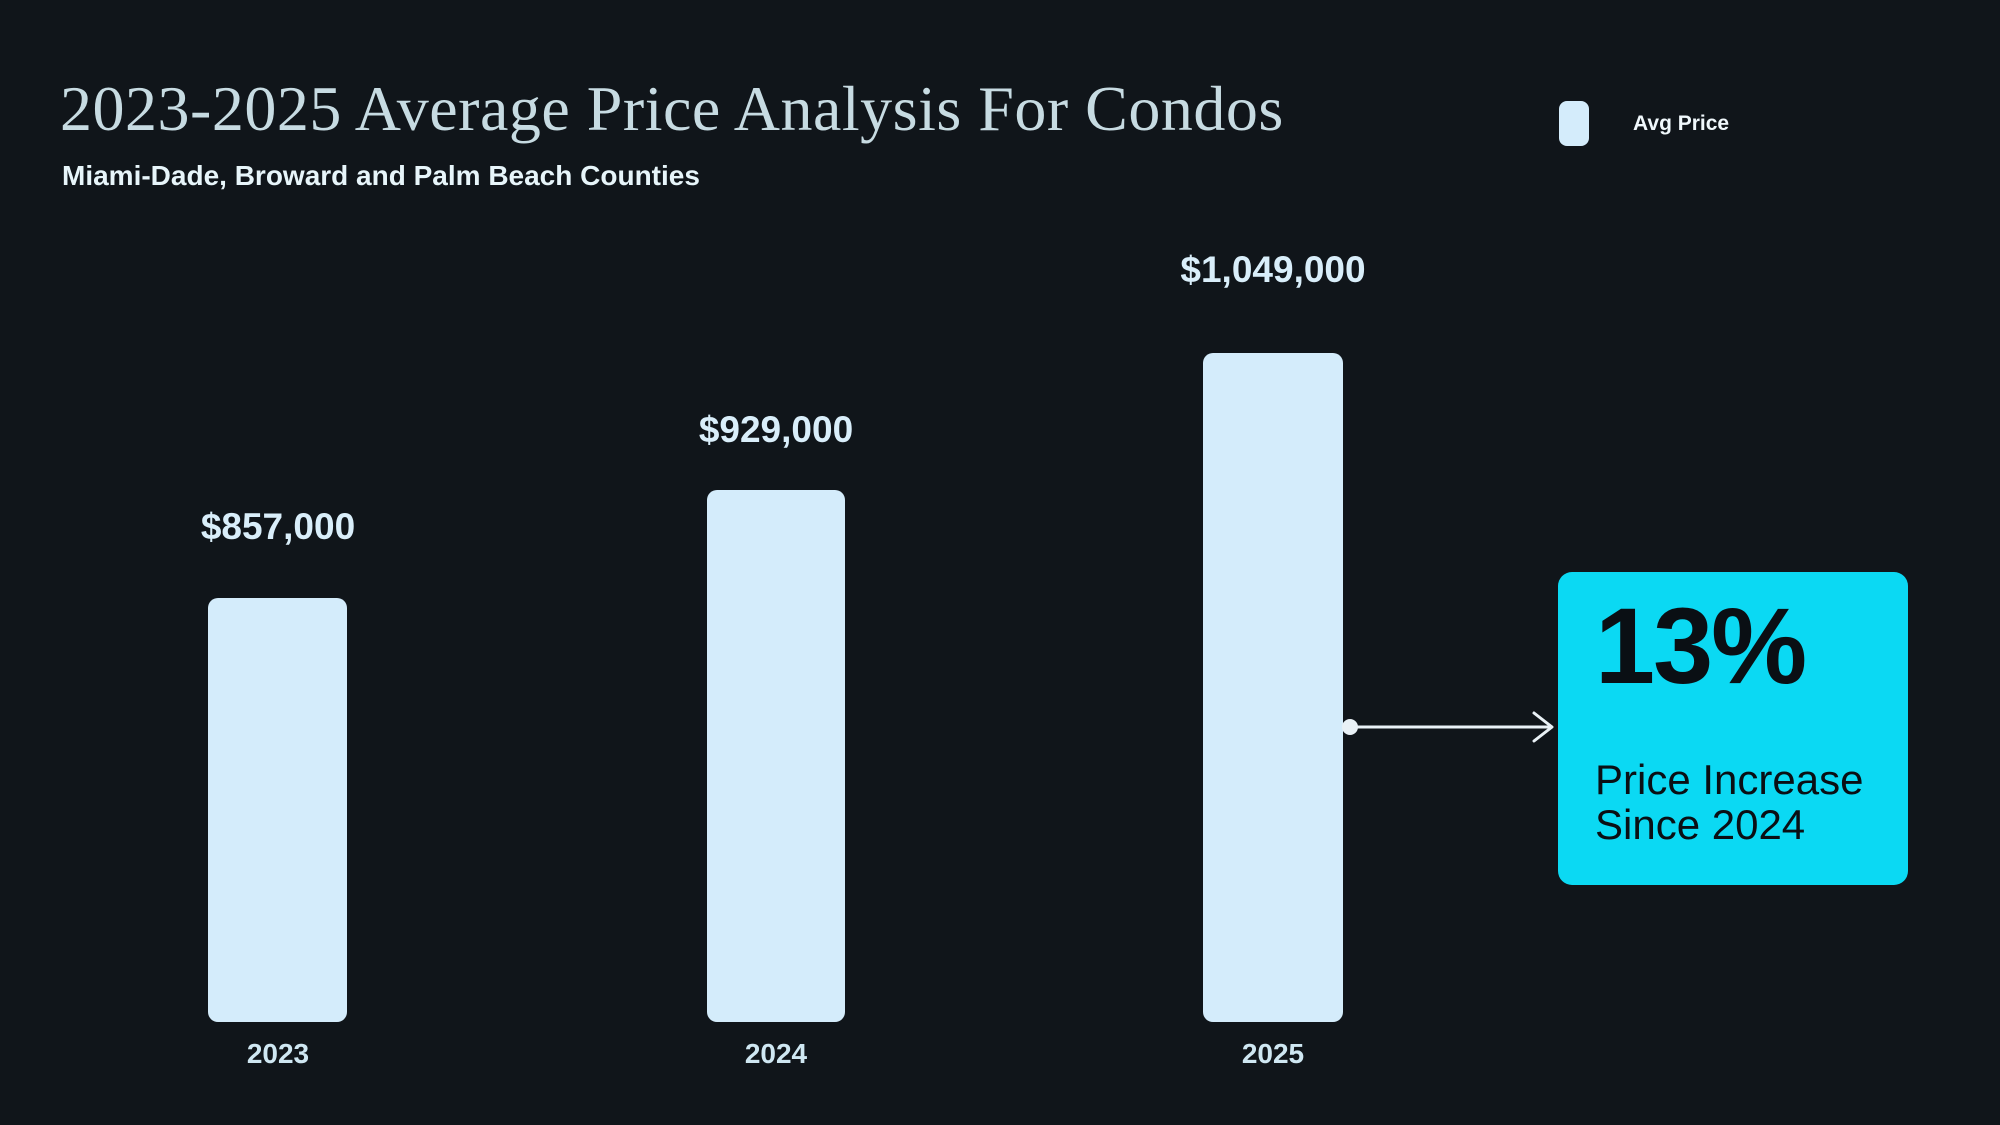  I want to click on bar-value-label-2025: $1,049,000, so click(1273, 269).